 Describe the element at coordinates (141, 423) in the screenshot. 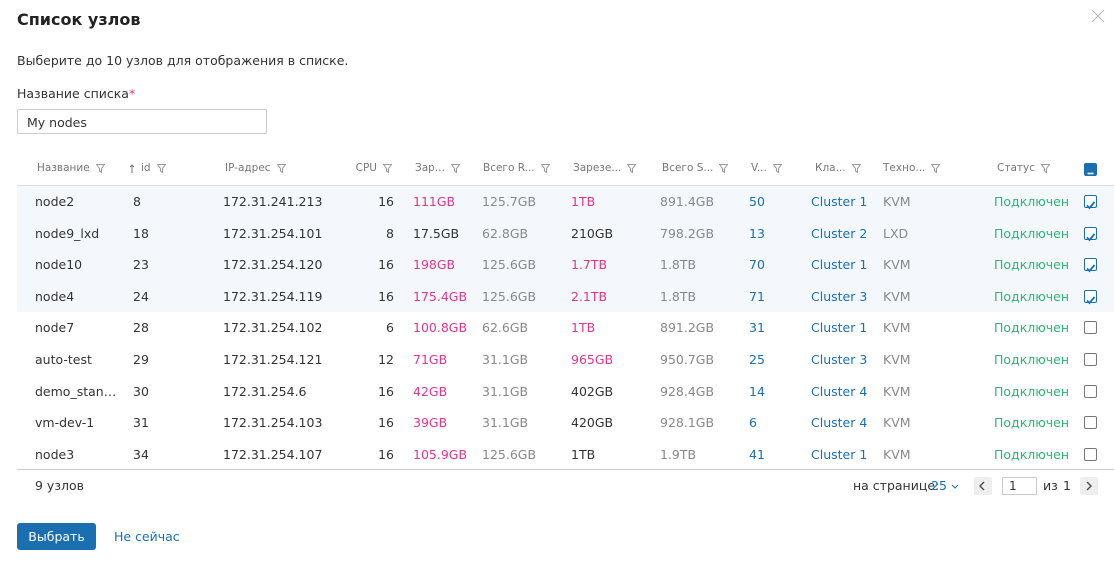

I see `table-cell: 31` at that location.